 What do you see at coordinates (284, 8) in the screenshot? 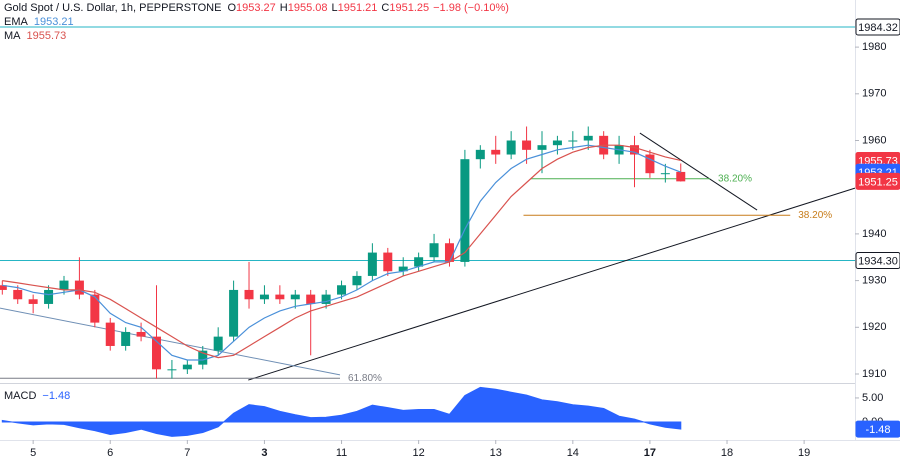
I see `ohlc-label: H` at bounding box center [284, 8].